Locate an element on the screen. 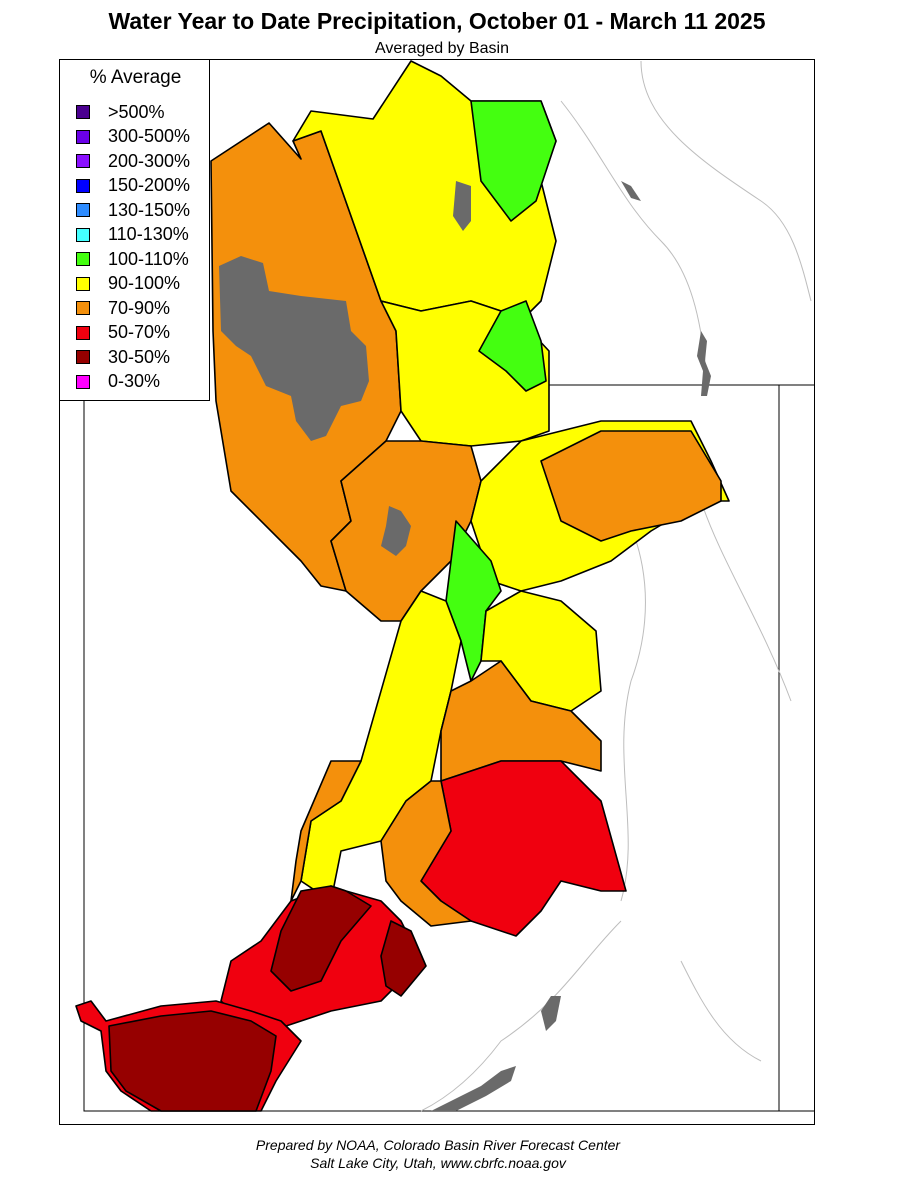  legend-label: 300-500% is located at coordinates (149, 136).